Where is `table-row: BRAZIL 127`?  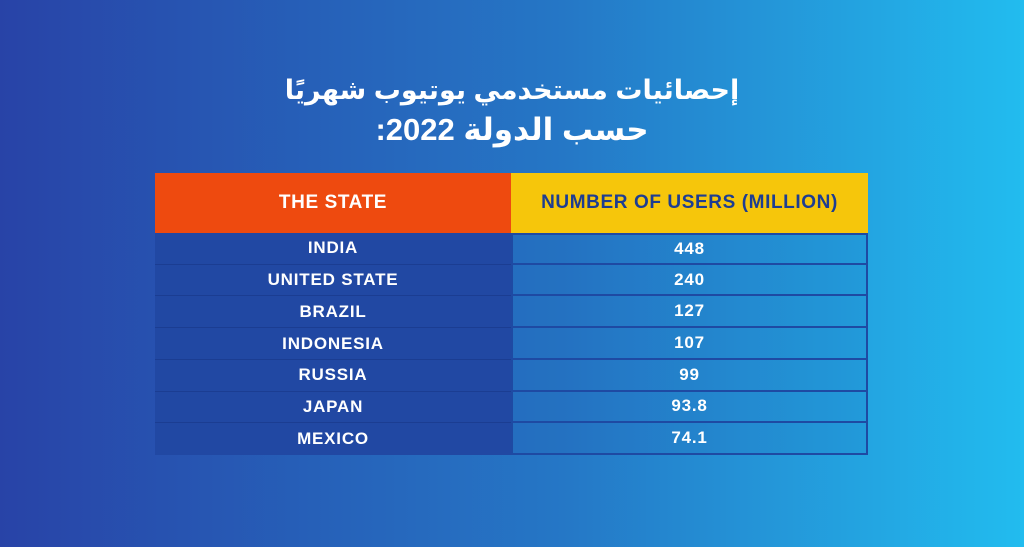
table-row: BRAZIL 127 is located at coordinates (511, 312).